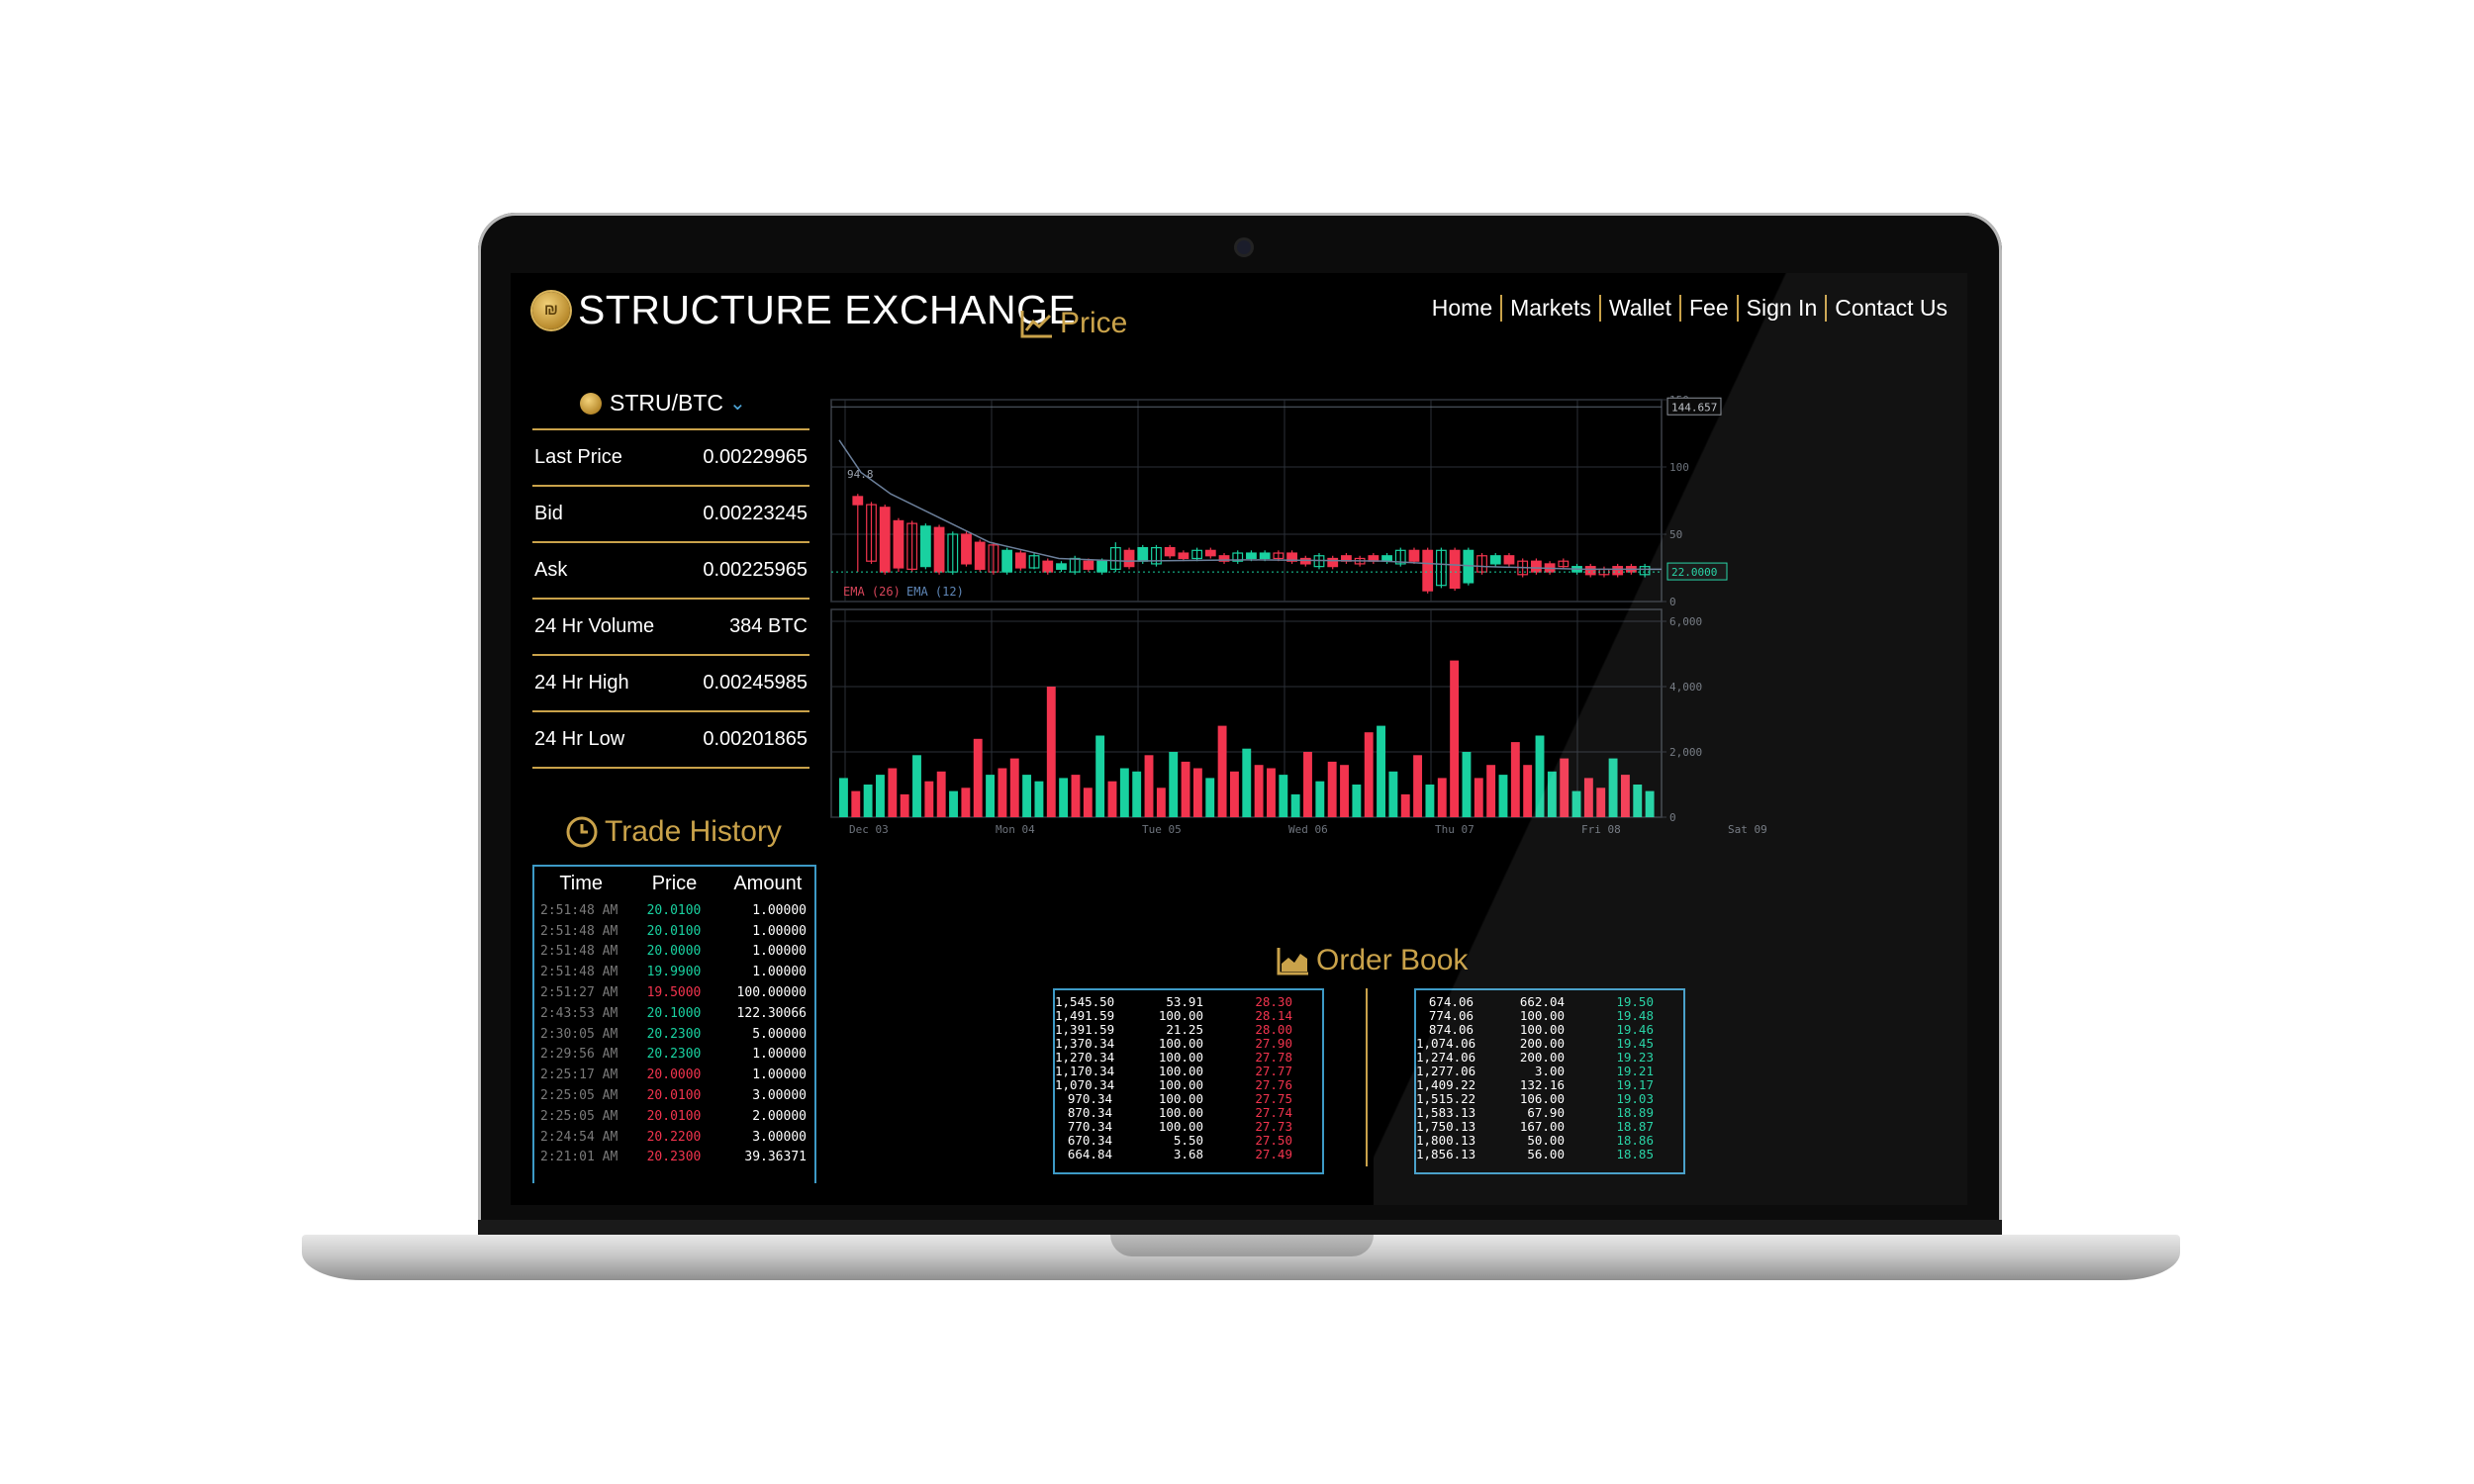 The height and width of the screenshot is (1484, 2474). I want to click on pair-selector: STRU/BTC ⌄, so click(663, 403).